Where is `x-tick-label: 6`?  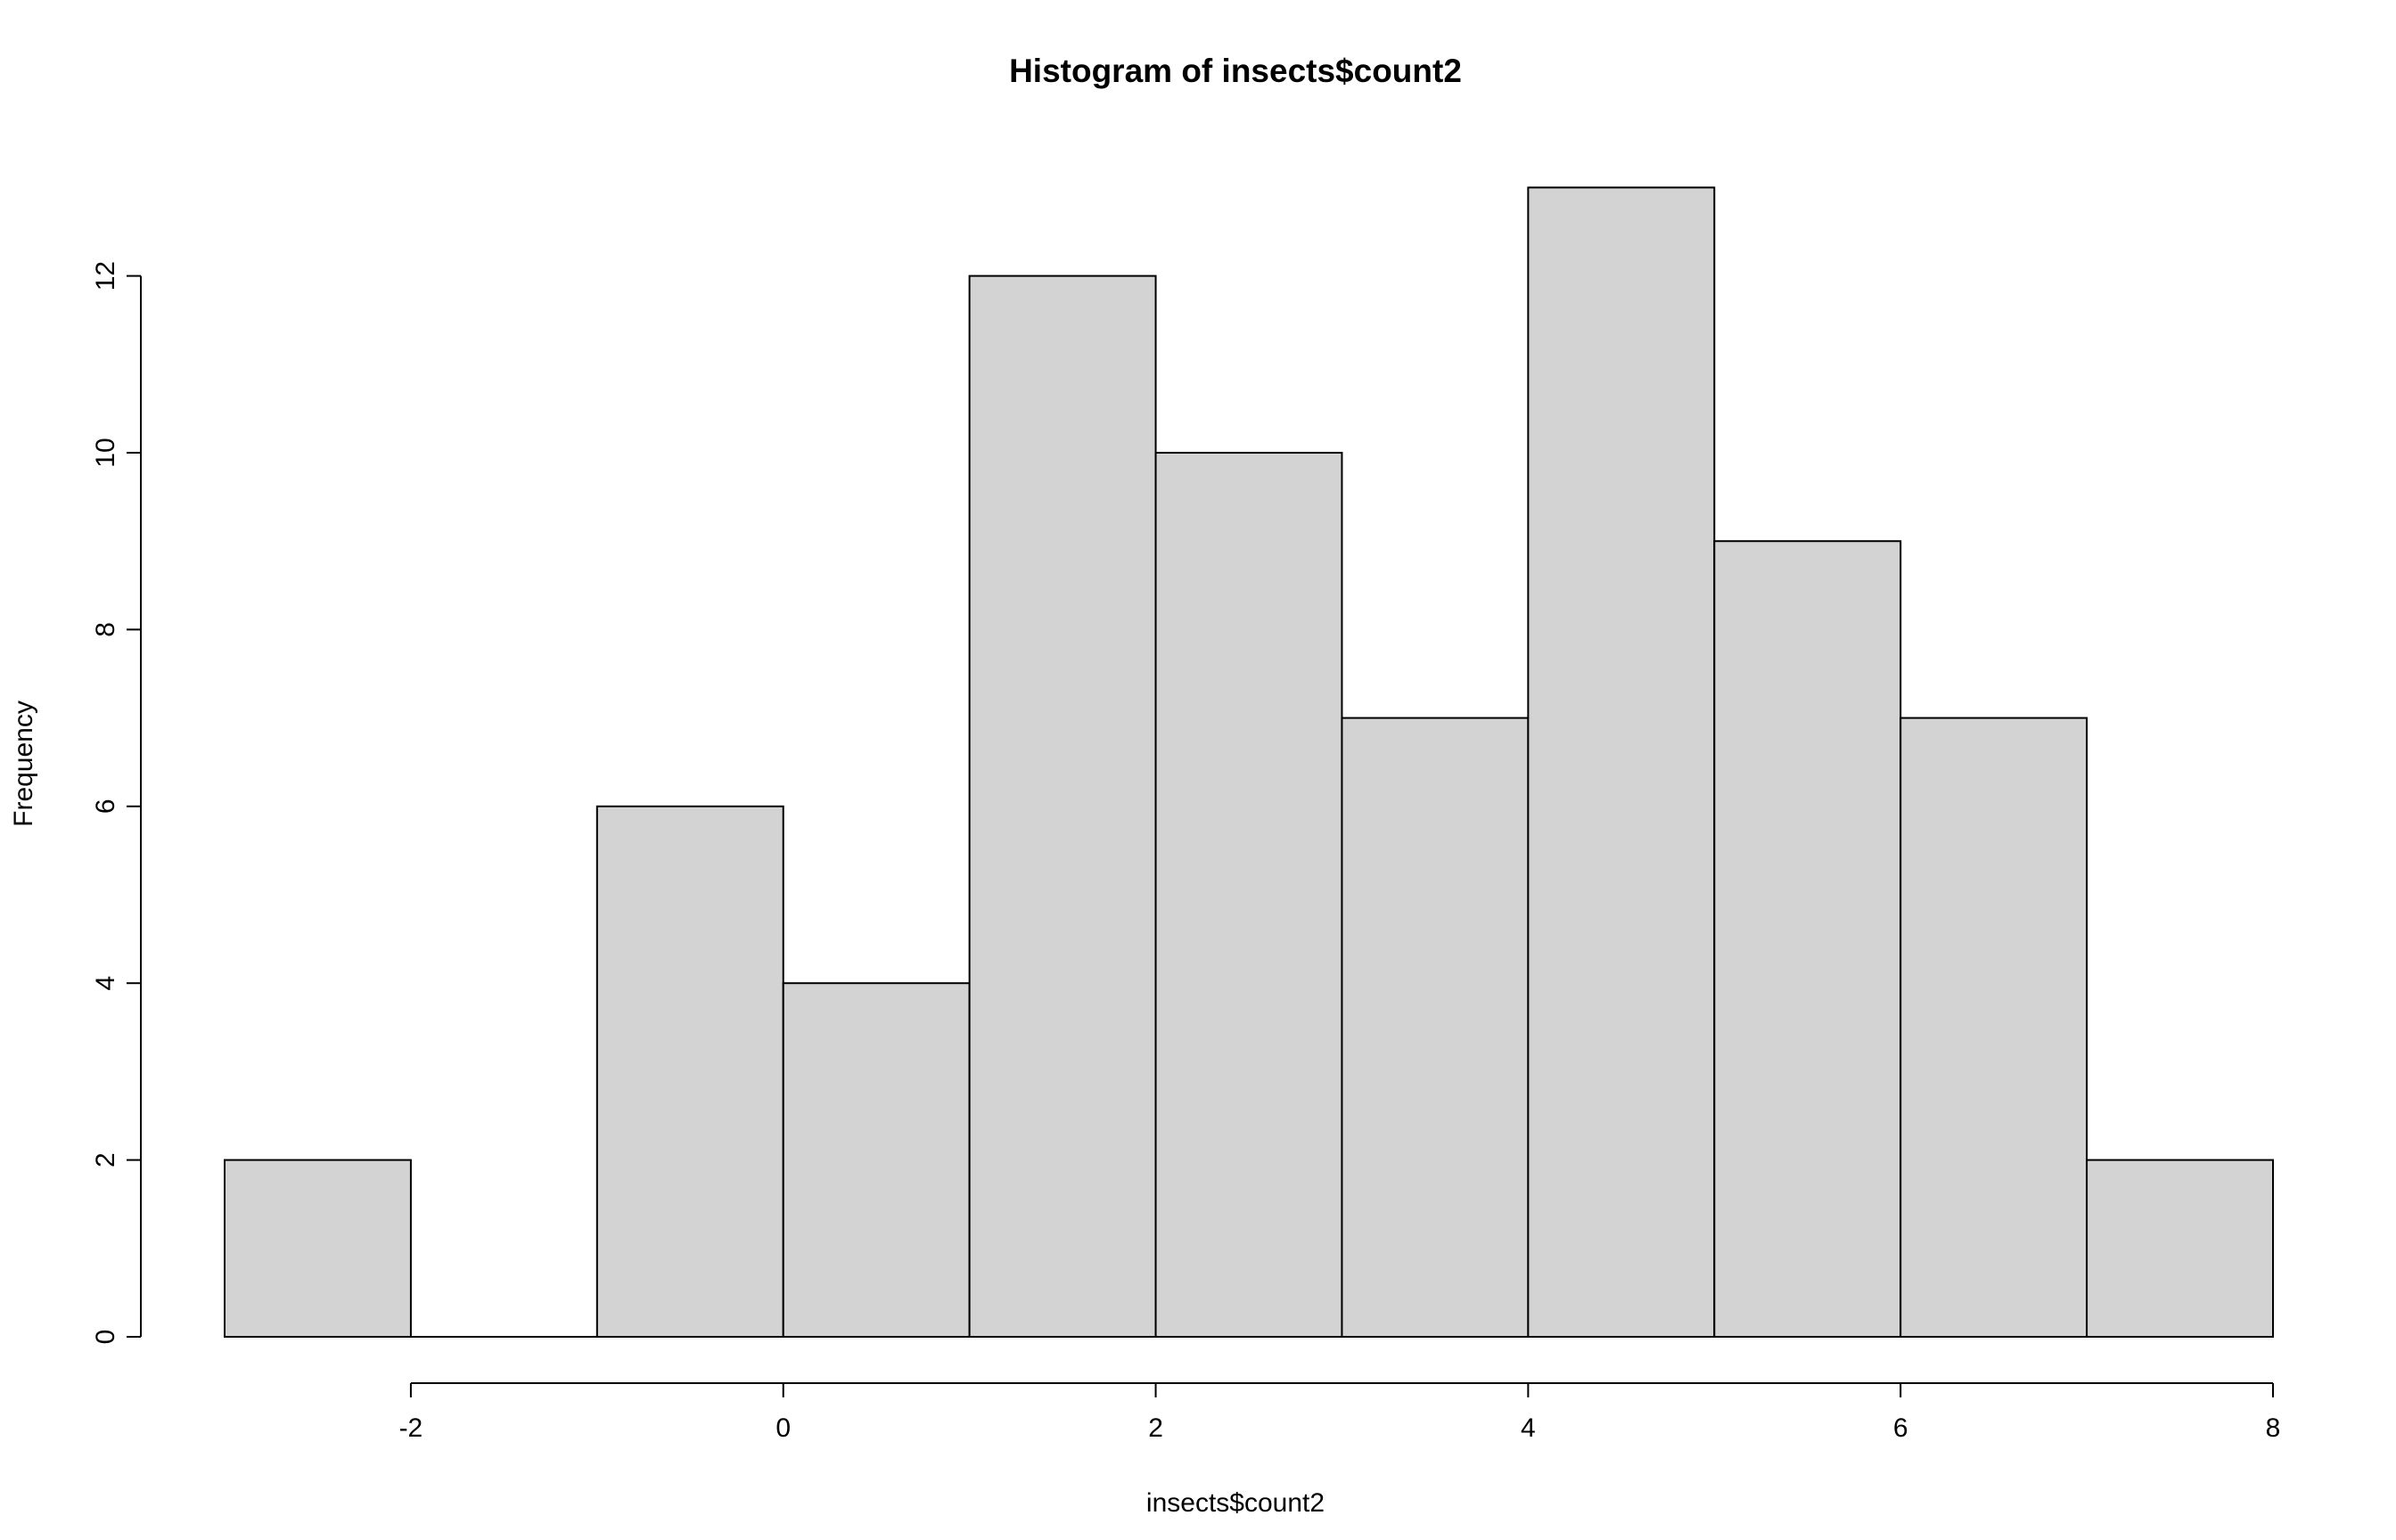 x-tick-label: 6 is located at coordinates (1900, 1428).